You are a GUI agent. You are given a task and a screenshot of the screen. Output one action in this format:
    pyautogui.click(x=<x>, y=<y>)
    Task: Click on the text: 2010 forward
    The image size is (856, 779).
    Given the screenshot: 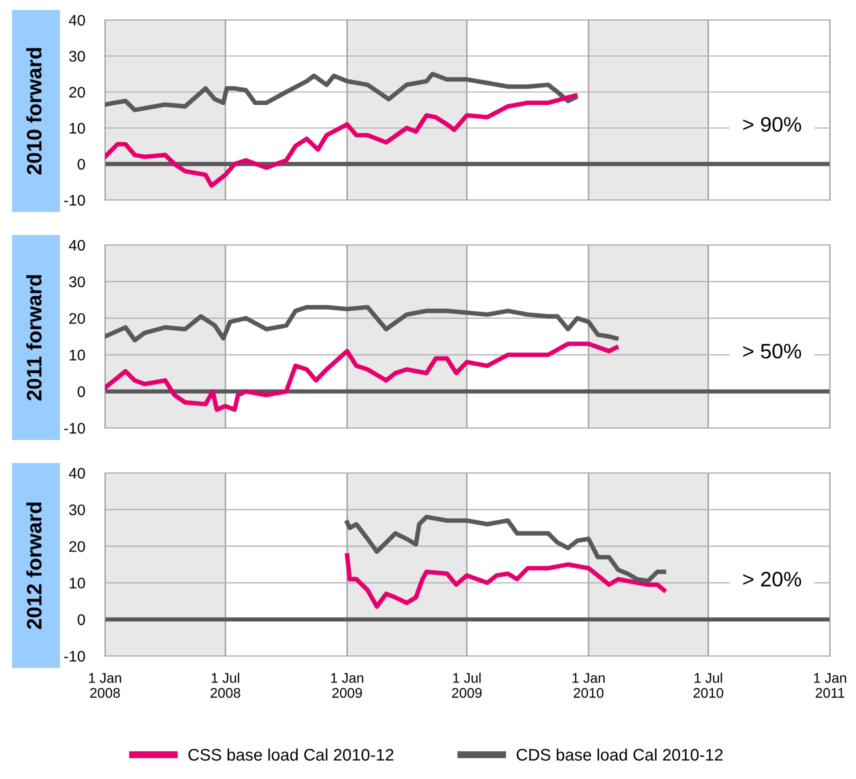 What is the action you would take?
    pyautogui.click(x=34, y=111)
    